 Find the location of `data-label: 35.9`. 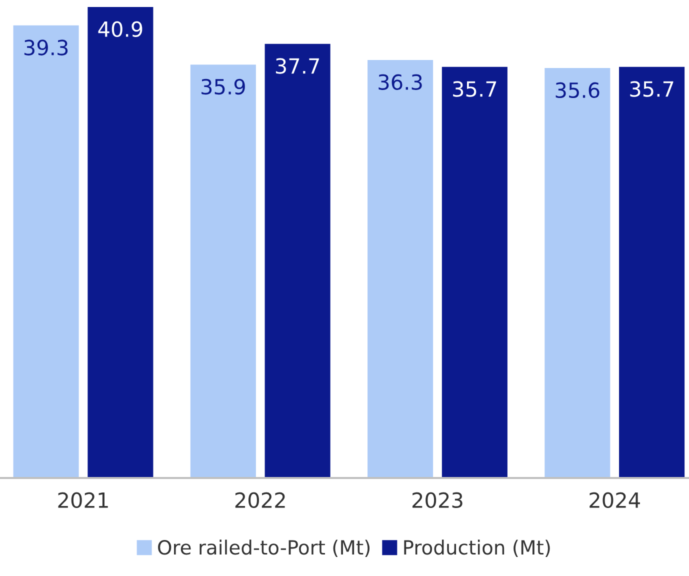

data-label: 35.9 is located at coordinates (223, 86).